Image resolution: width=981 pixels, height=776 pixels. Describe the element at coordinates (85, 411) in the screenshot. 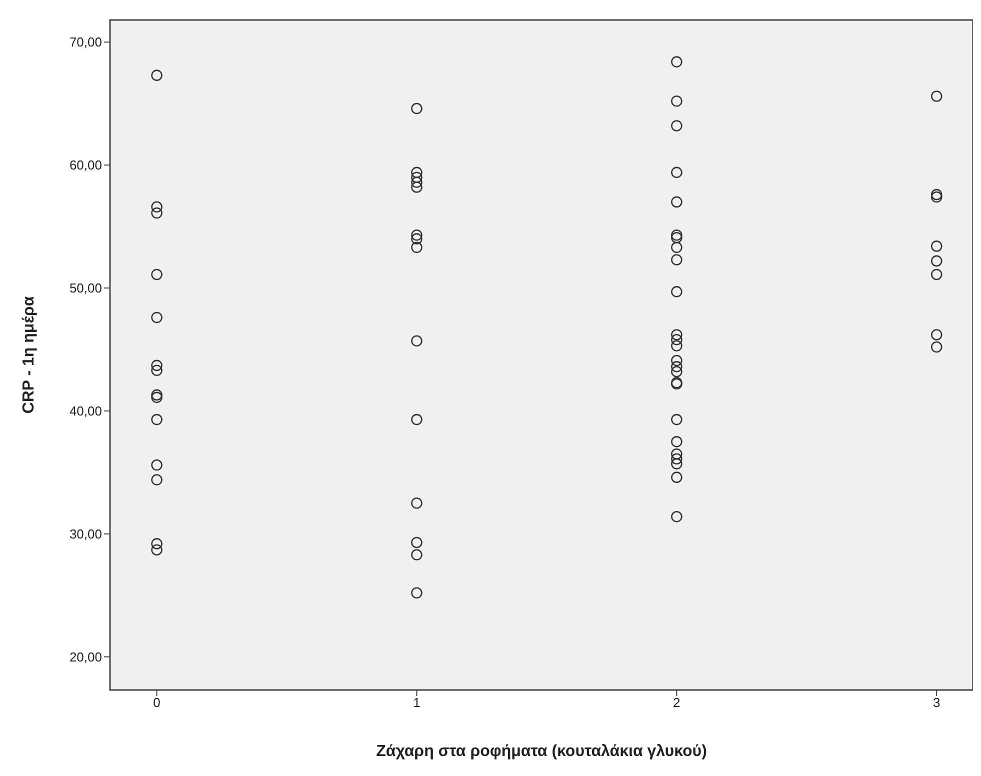

I see `y-tick-label: 40,00` at that location.